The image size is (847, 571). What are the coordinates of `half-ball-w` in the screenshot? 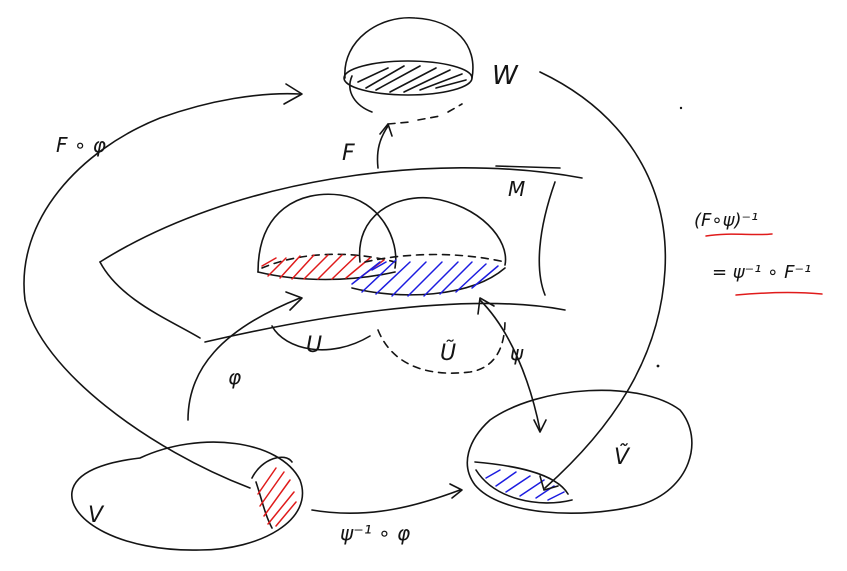 It's located at (408, 71).